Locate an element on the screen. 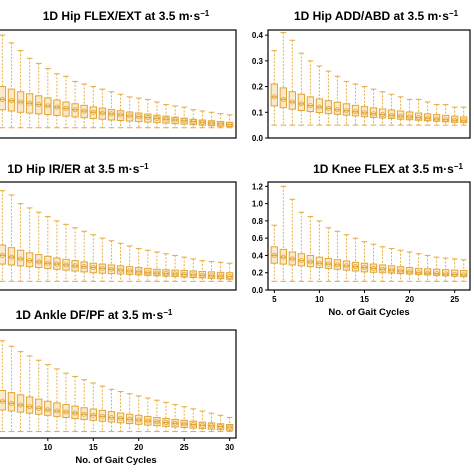 This screenshot has height=474, width=474. y-tick-label: 1.2 is located at coordinates (258, 186).